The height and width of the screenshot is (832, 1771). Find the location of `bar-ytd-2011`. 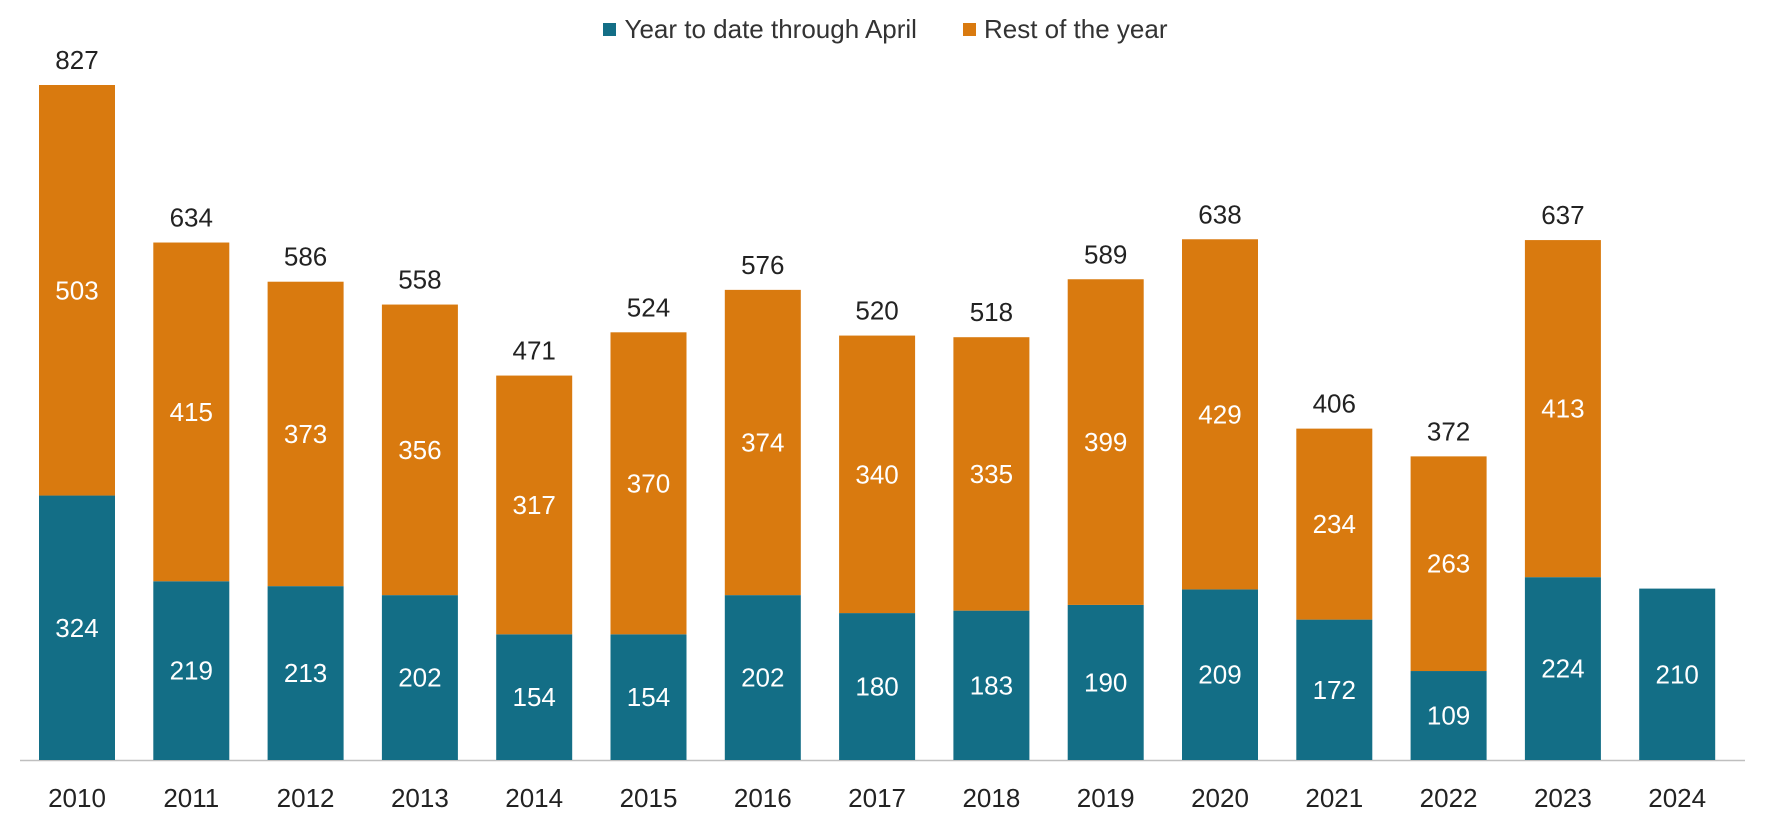

bar-ytd-2011 is located at coordinates (191, 670).